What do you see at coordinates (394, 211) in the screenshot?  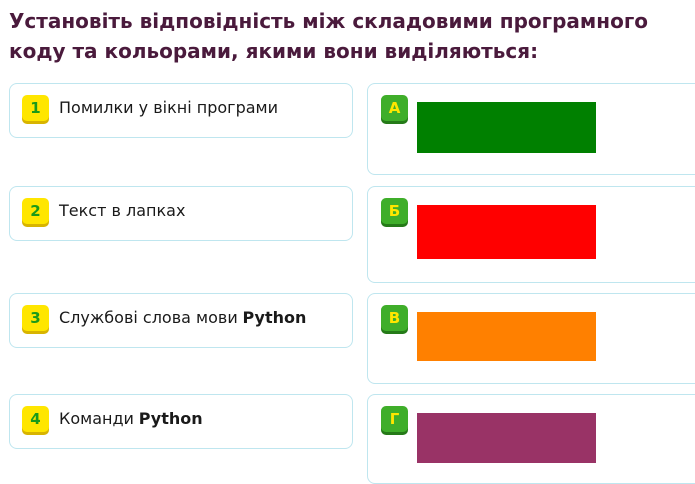 I see `option-letter: Б` at bounding box center [394, 211].